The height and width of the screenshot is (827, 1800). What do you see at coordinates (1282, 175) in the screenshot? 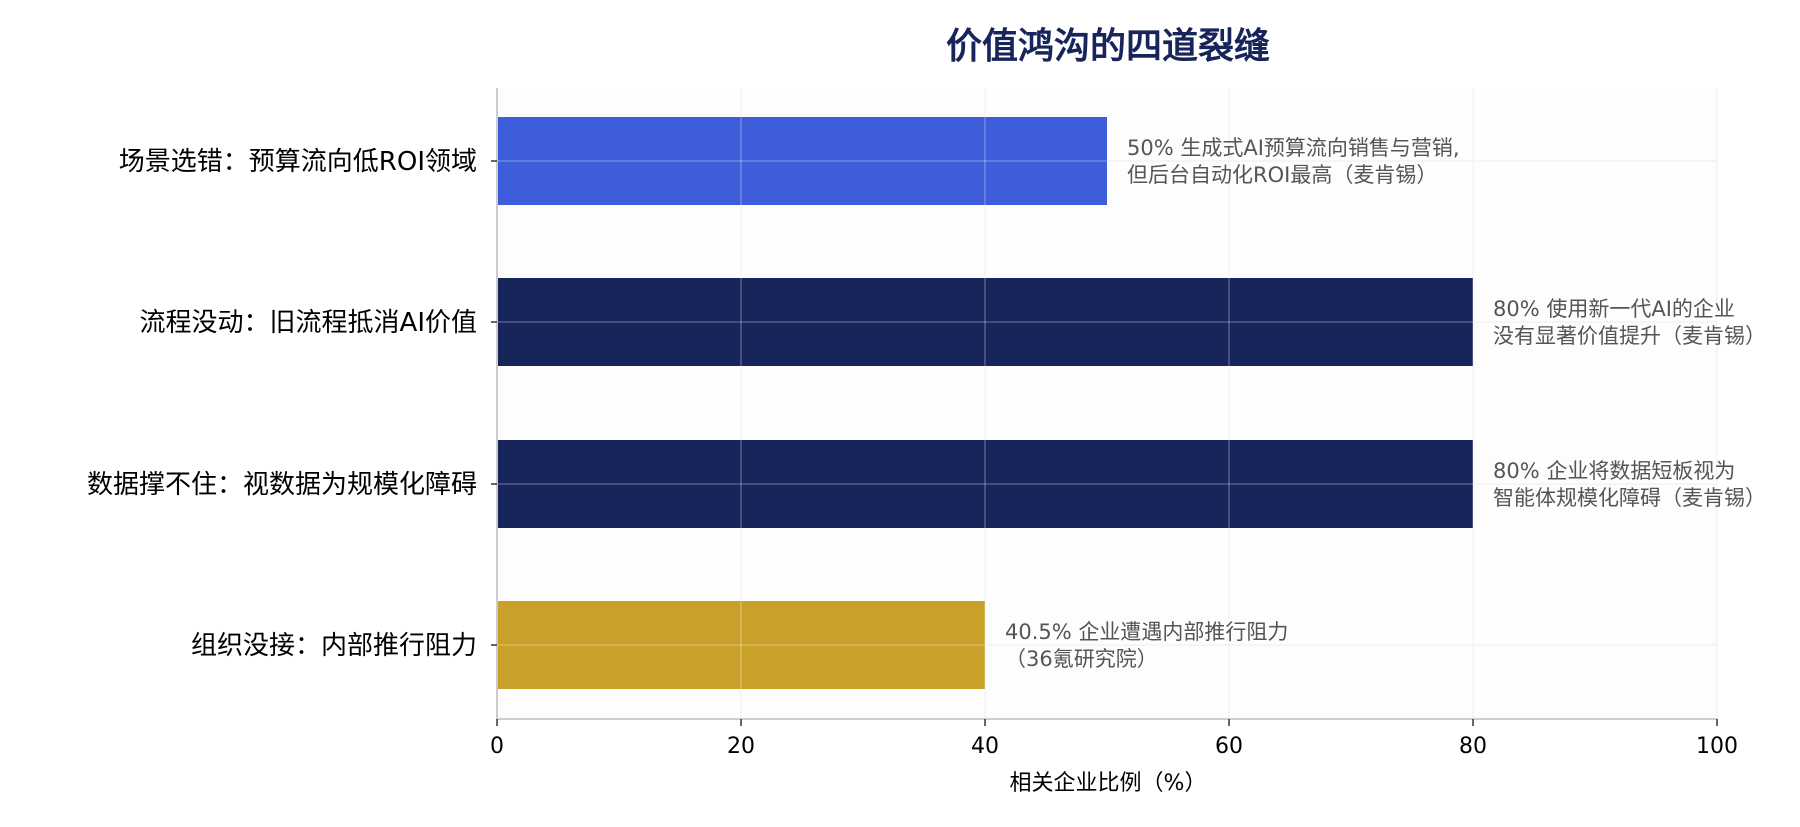
I see `bar-annotation: 但后台自动化ROI最高（麦肯锡）` at bounding box center [1282, 175].